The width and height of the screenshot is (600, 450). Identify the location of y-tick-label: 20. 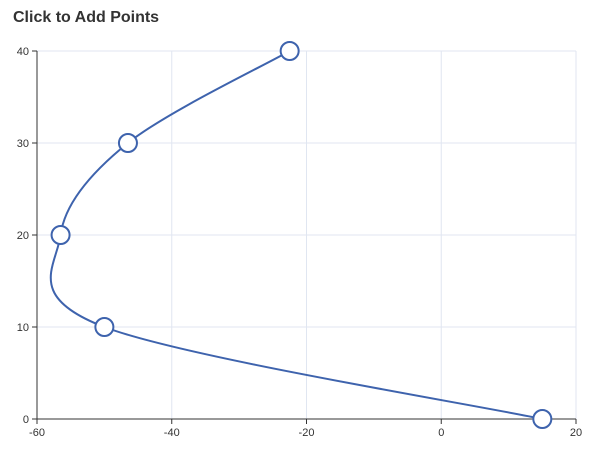
(23, 236).